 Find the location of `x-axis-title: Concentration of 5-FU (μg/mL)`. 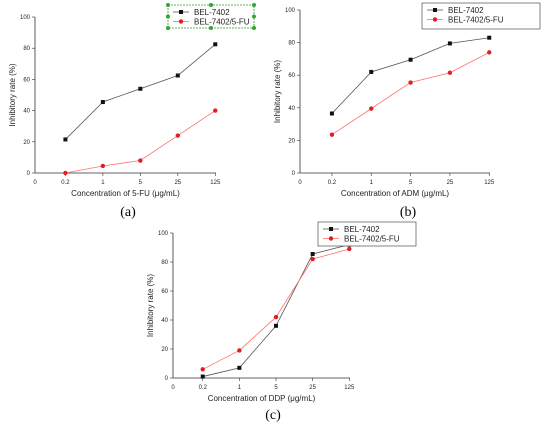

x-axis-title: Concentration of 5-FU (μg/mL) is located at coordinates (125, 193).